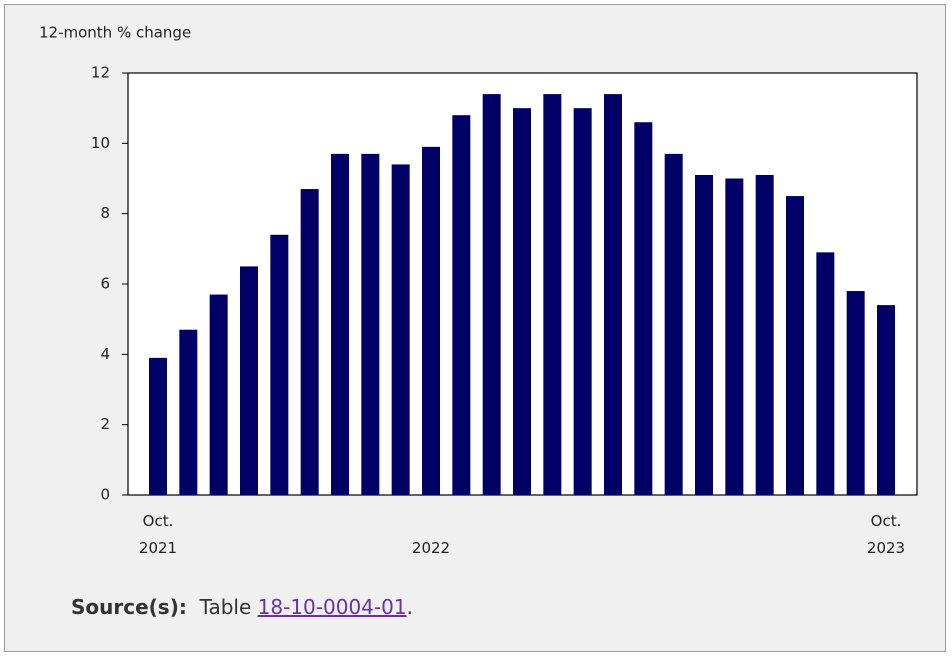 This screenshot has width=952, height=658. Describe the element at coordinates (105, 354) in the screenshot. I see `y-tick-label: 4` at that location.